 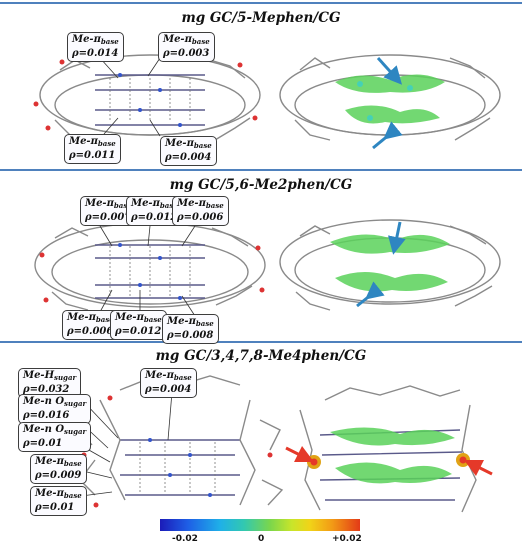 What do you see at coordinates (261, 3) in the screenshot?
I see `separator-top` at bounding box center [261, 3].